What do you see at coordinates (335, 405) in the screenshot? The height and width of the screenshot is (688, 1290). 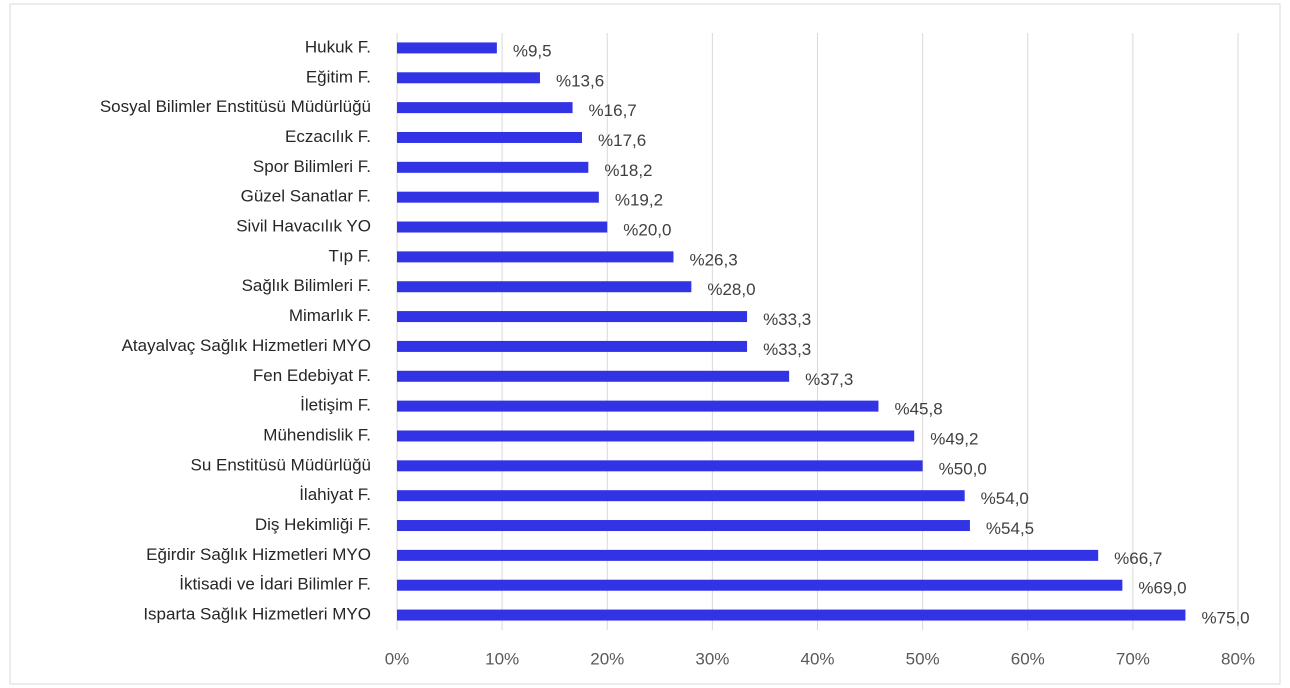 I see `y-tick-label: İletişim F.` at bounding box center [335, 405].